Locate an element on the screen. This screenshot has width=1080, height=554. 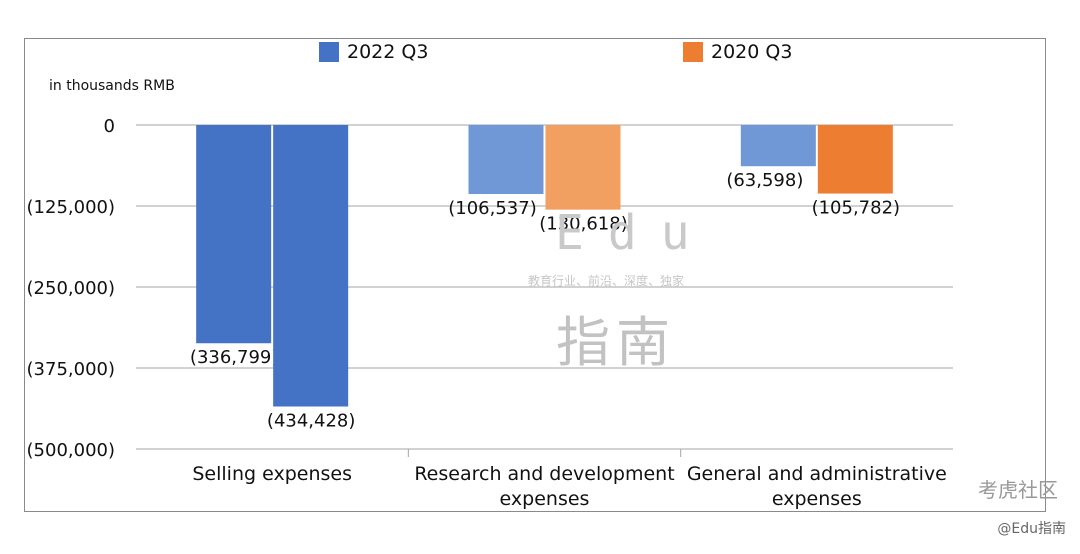
x-tick-label: Selling expenses is located at coordinates (272, 474).